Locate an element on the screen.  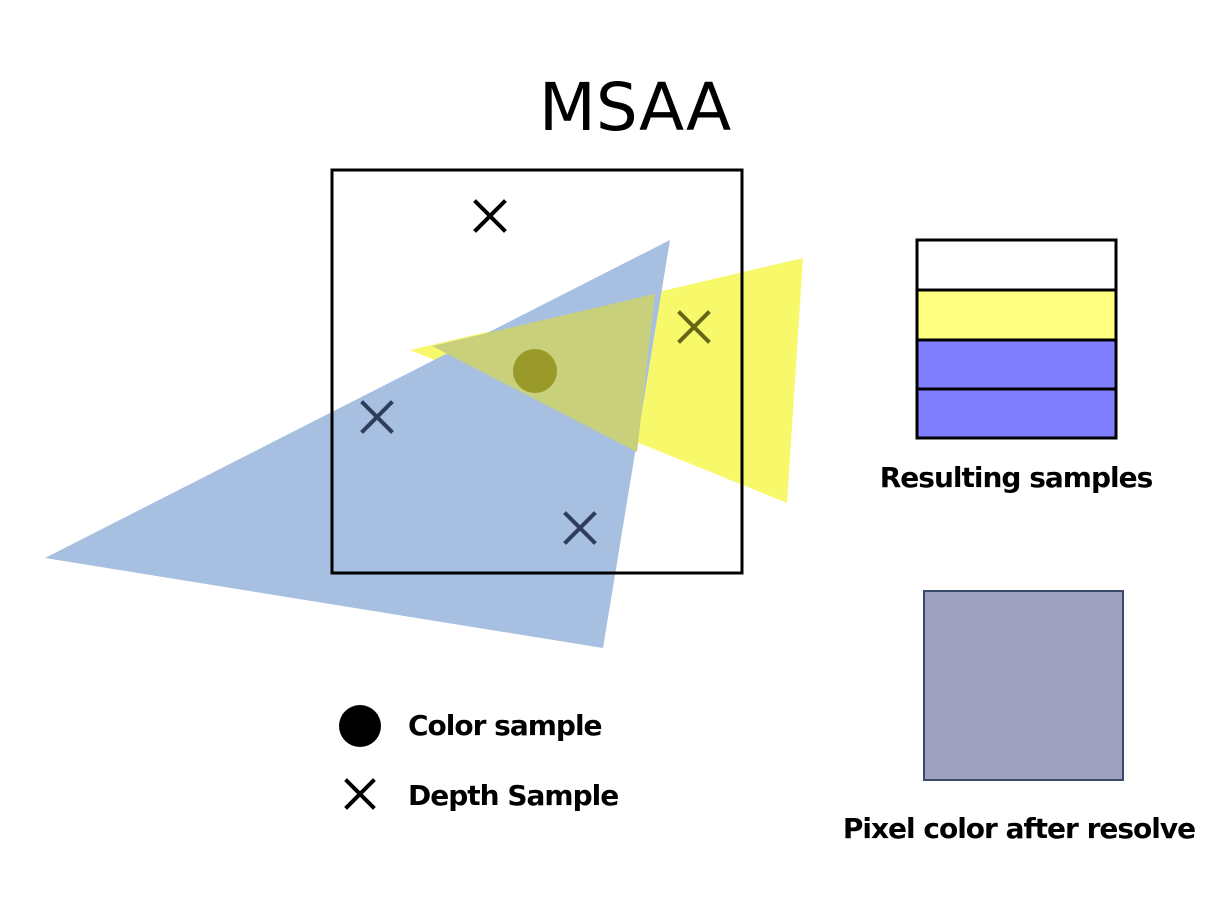
depth-sample-mark-right is located at coordinates (694, 327).